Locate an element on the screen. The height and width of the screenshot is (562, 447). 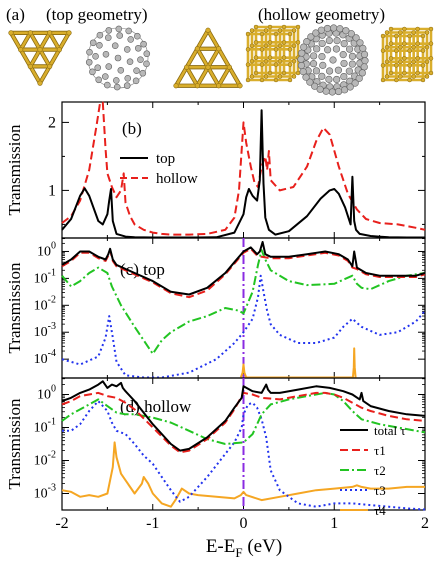
top-geometry-caption: (top geometry) is located at coordinates (97, 14).